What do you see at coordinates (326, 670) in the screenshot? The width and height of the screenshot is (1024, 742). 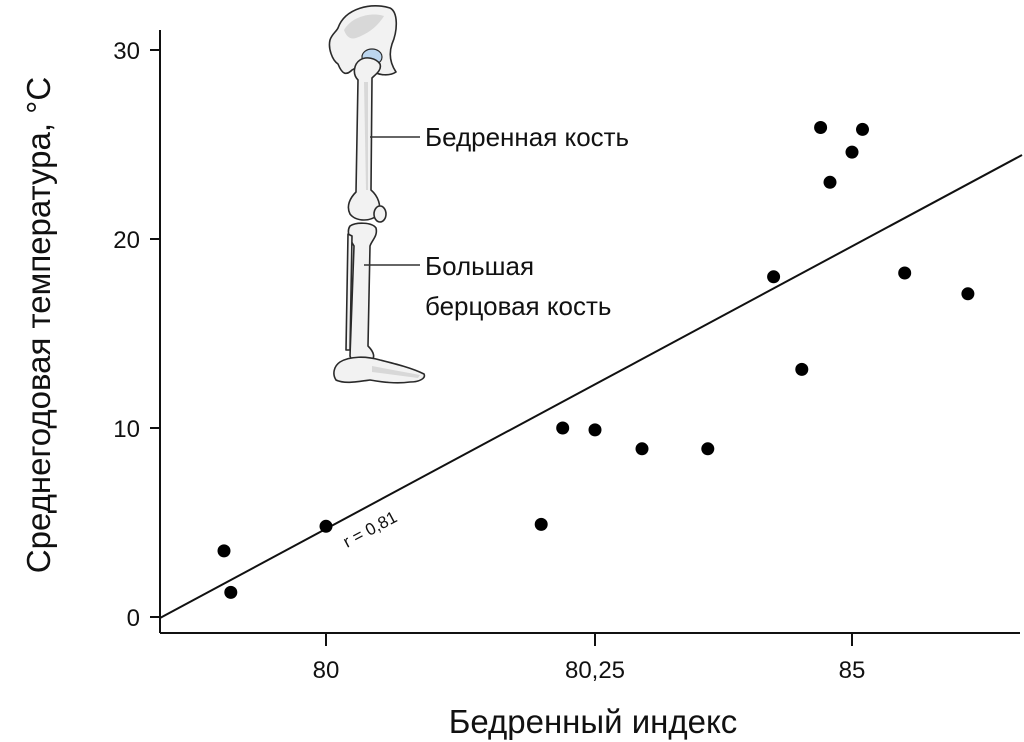 I see `x-tick-label-0: 80` at bounding box center [326, 670].